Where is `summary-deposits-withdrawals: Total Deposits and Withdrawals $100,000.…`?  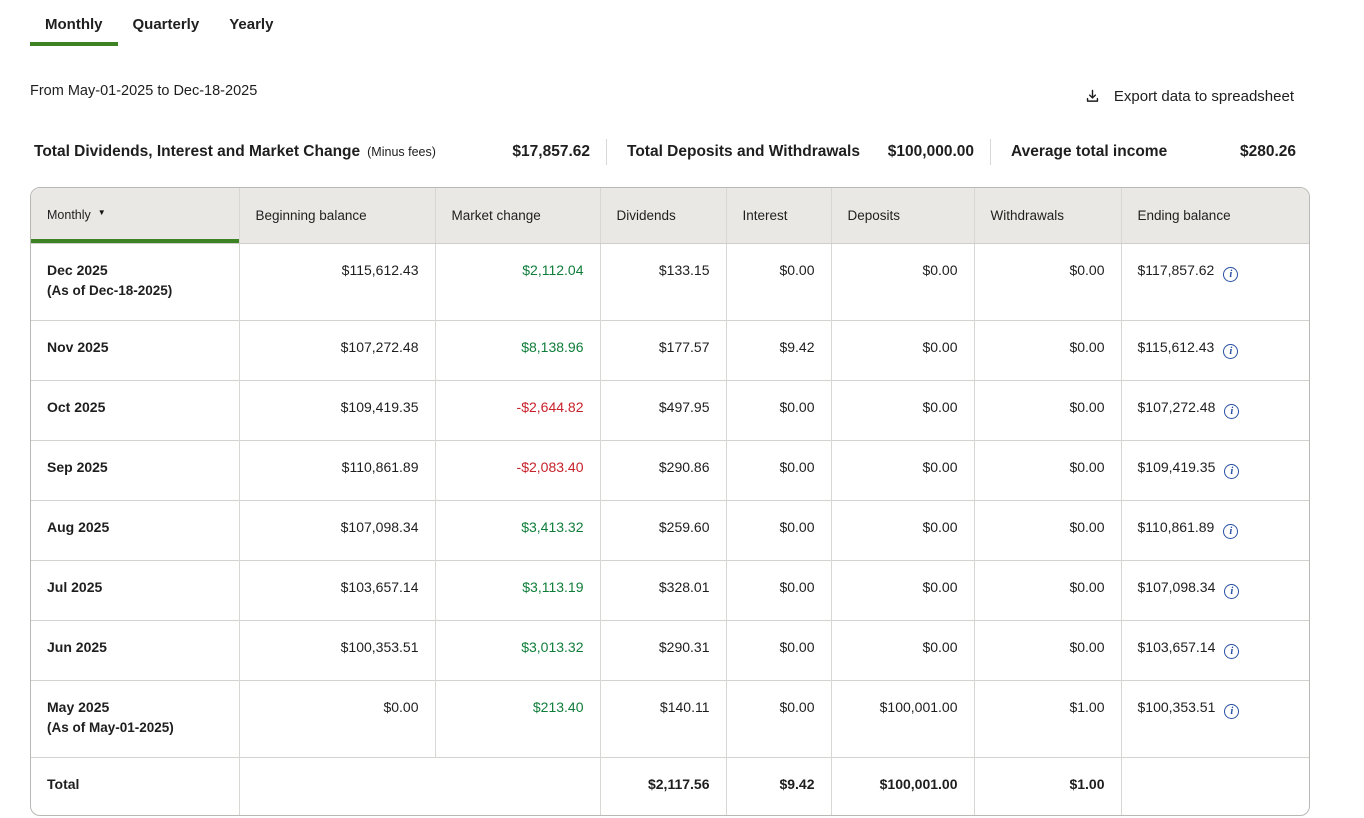
summary-deposits-withdrawals: Total Deposits and Withdrawals $100,000.… is located at coordinates (800, 152).